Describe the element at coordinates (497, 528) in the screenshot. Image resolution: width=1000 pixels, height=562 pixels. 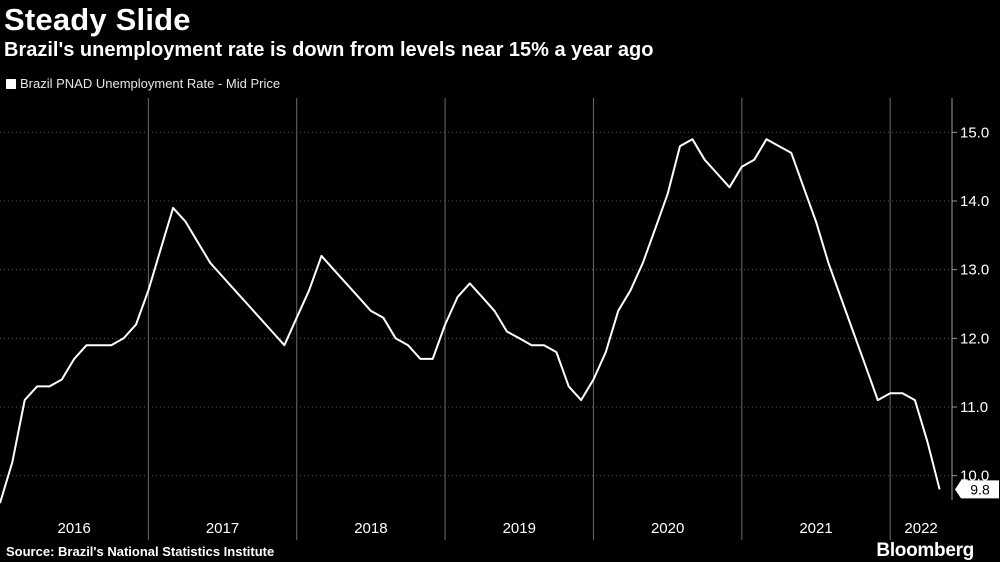
I see `x-axis: 2016 2017 2018 2019 2020 2021 2022` at that location.